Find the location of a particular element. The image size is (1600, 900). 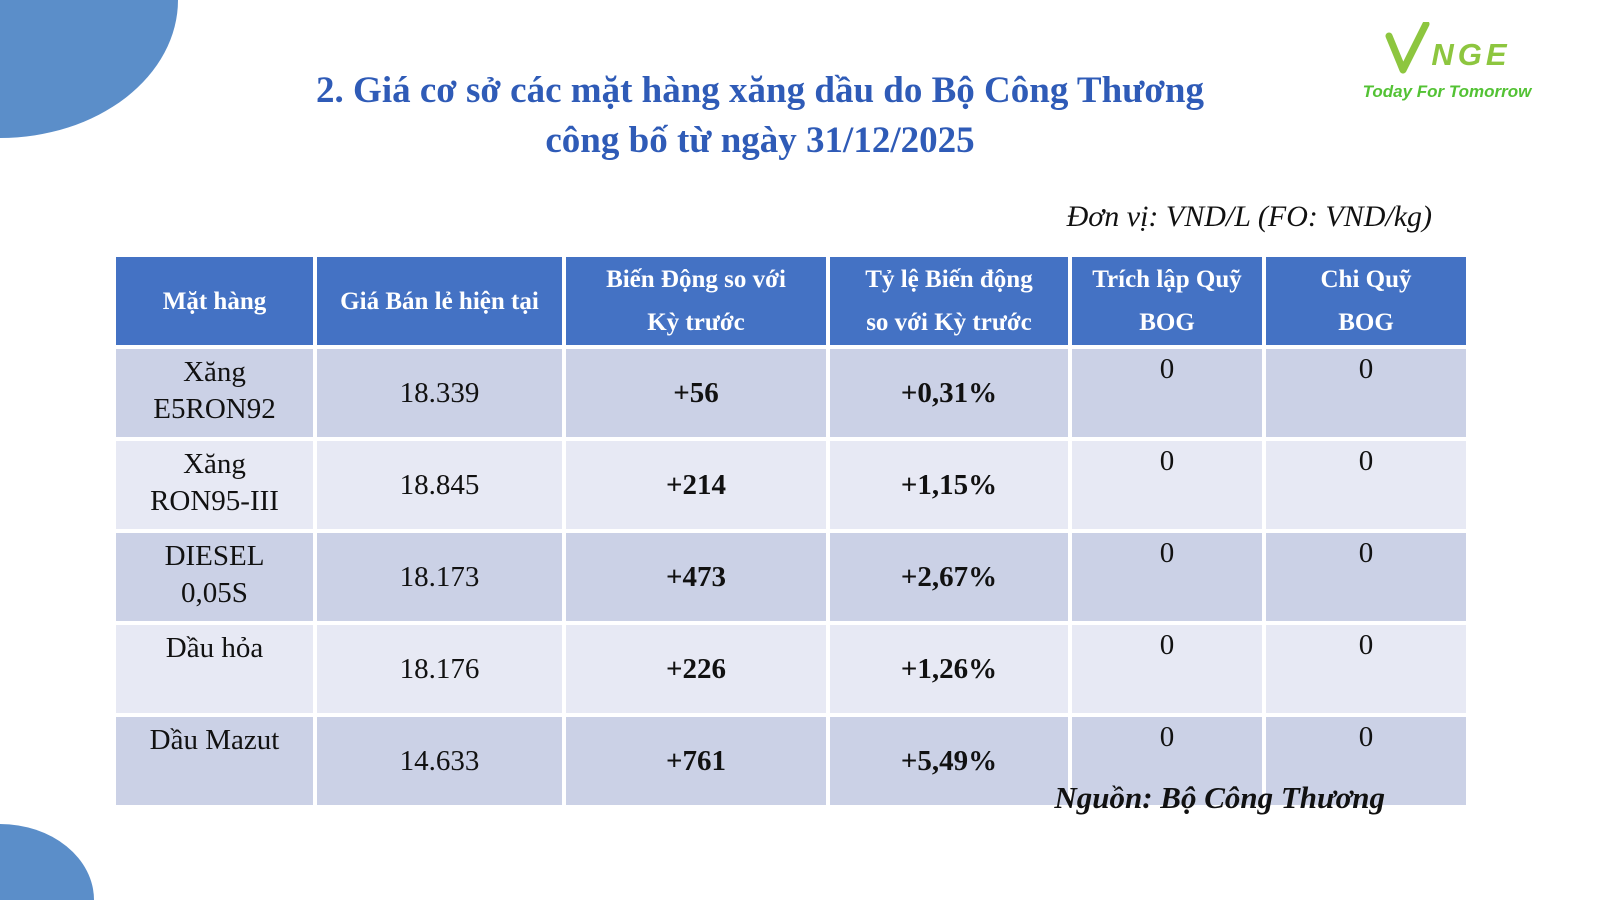

change-cell: +214 is located at coordinates (696, 485).